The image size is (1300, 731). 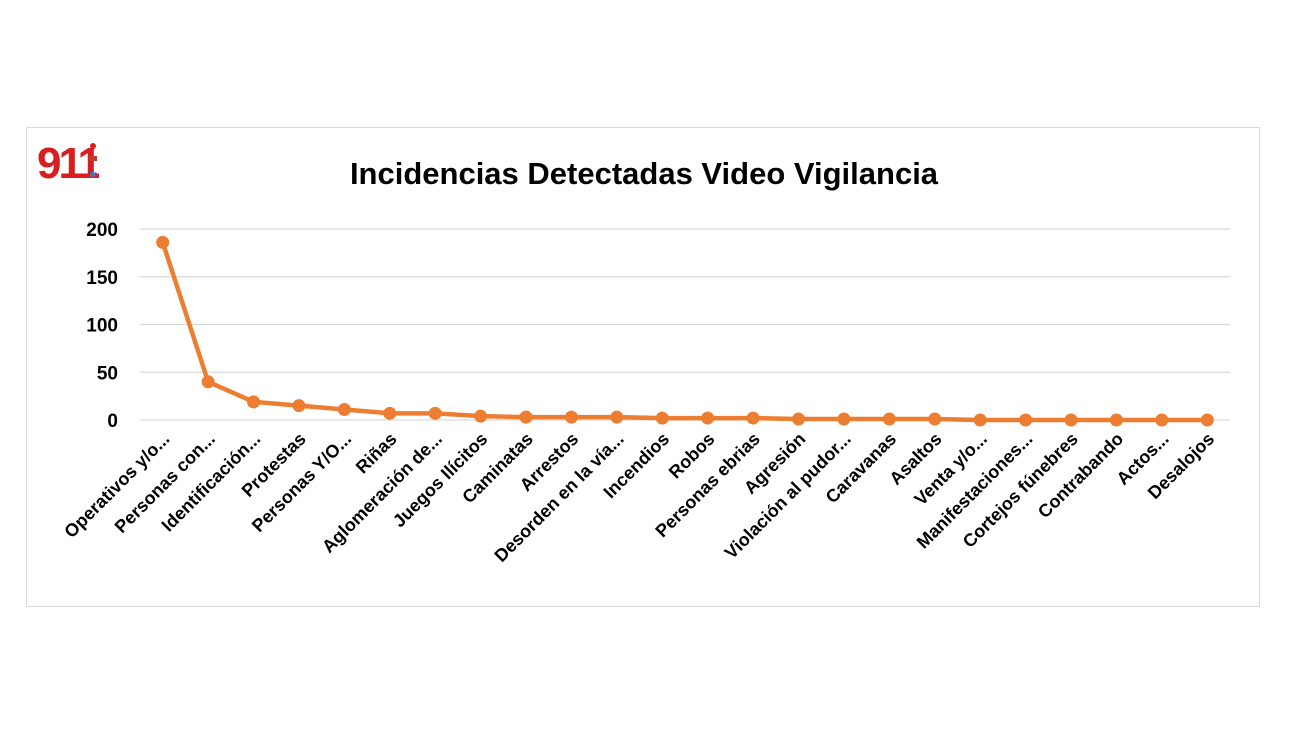 I want to click on logo-911-icon: 911 ✱, so click(x=68, y=162).